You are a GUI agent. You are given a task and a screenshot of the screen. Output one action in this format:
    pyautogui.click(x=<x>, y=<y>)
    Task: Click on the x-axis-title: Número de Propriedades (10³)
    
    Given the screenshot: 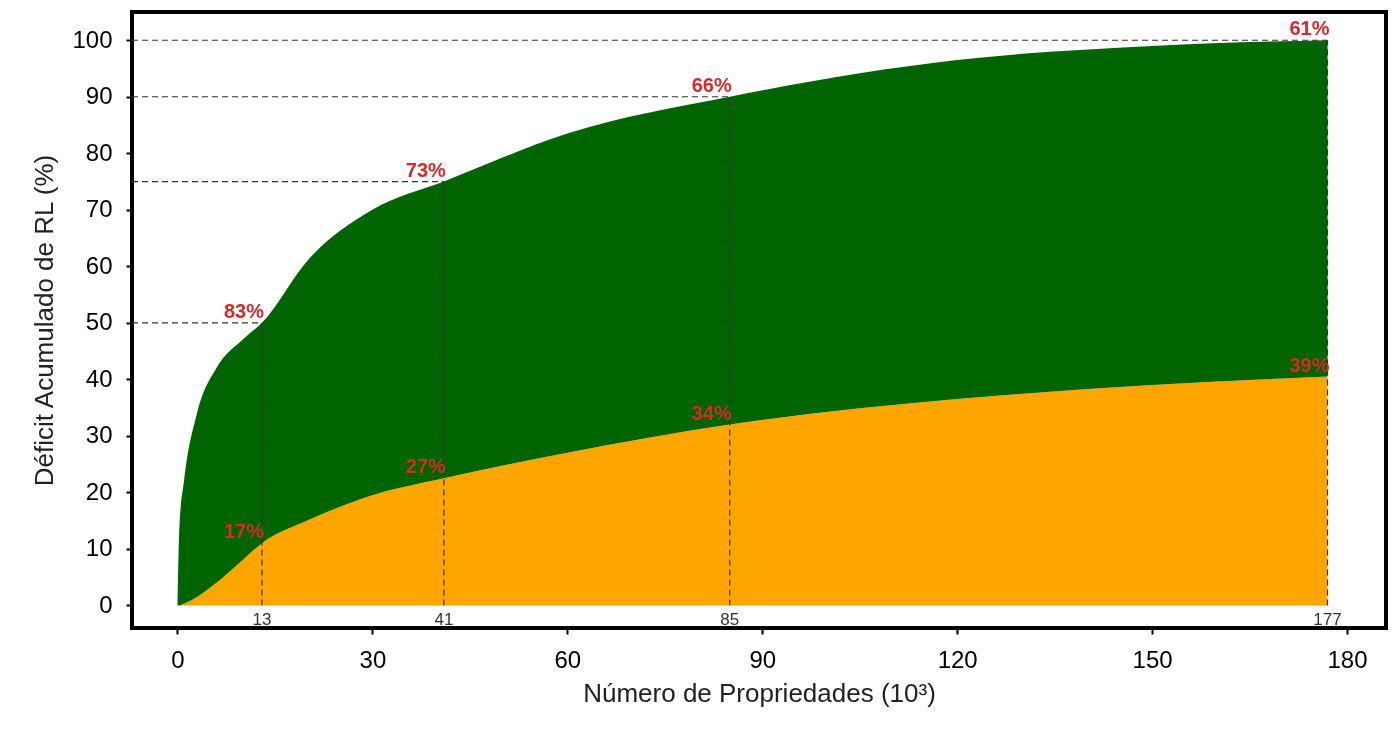 What is the action you would take?
    pyautogui.click(x=759, y=692)
    